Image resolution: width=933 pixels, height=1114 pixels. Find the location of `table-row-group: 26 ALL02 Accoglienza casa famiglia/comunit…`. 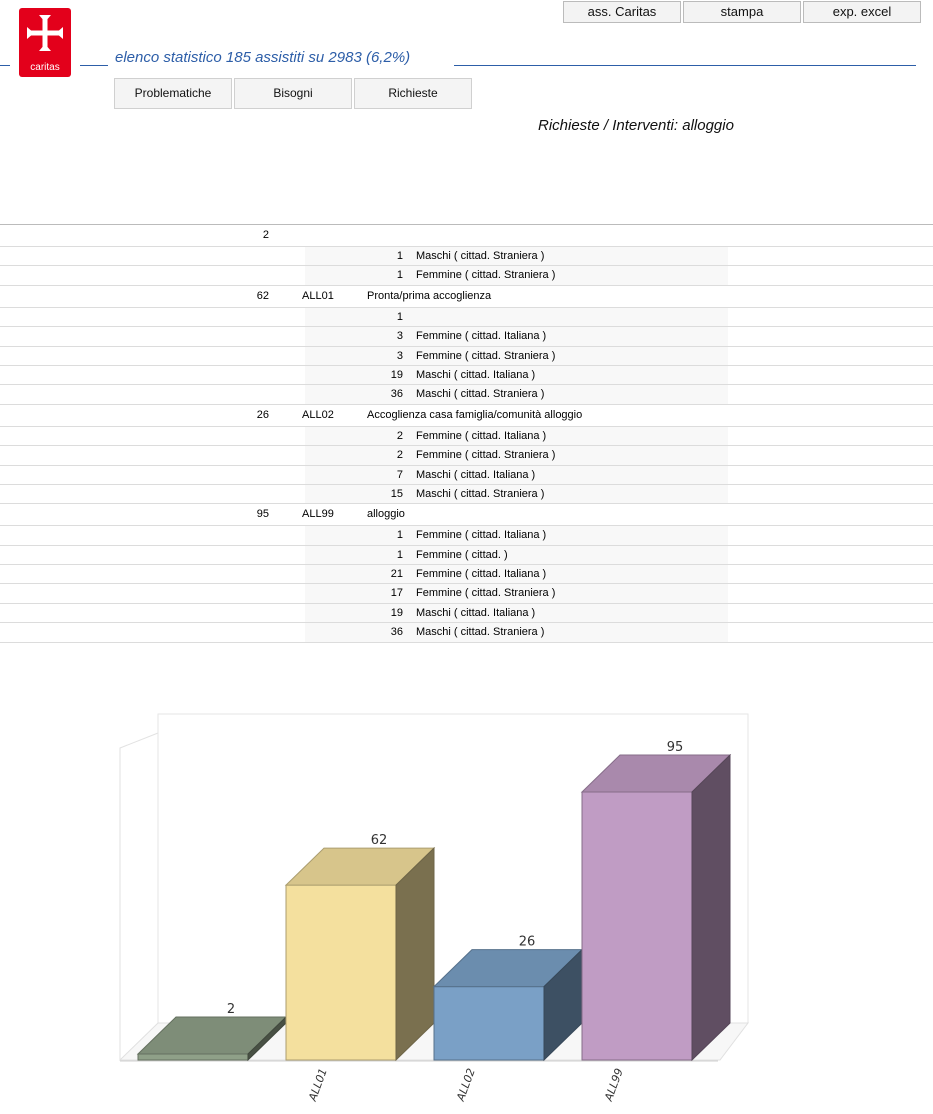

table-row-group: 26 ALL02 Accoglienza casa famiglia/comunit… is located at coordinates (466, 416).